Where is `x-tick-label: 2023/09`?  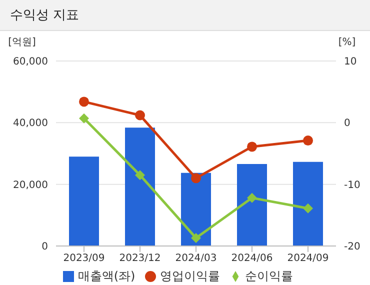 x-tick-label: 2023/09 is located at coordinates (84, 258).